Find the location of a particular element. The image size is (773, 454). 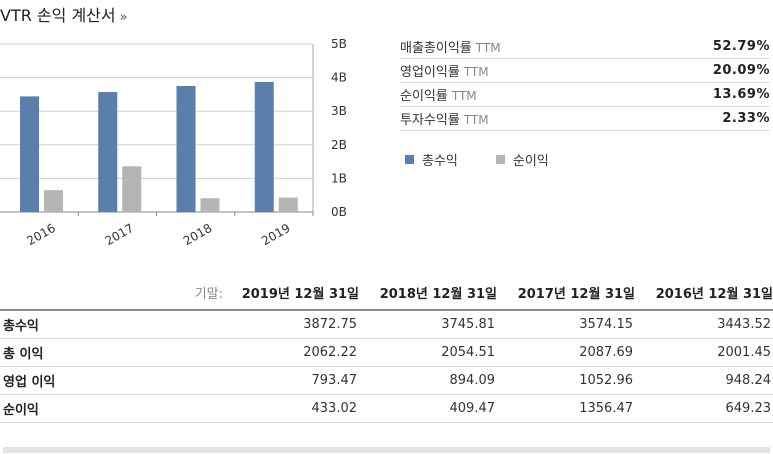

y-tick-label: 3B is located at coordinates (339, 111).